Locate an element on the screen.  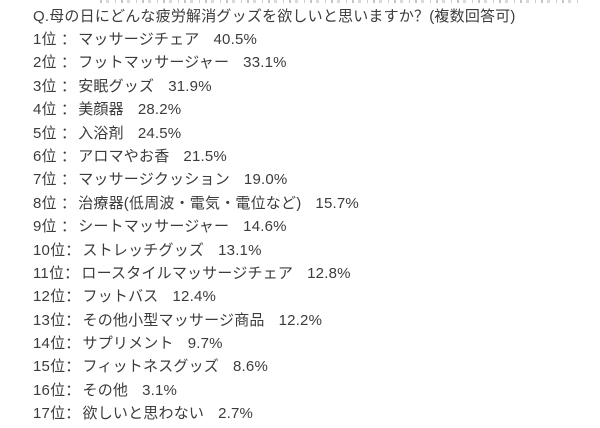
ranking-item: 17位： 欲しいと思わない 2.7% is located at coordinates (311, 413).